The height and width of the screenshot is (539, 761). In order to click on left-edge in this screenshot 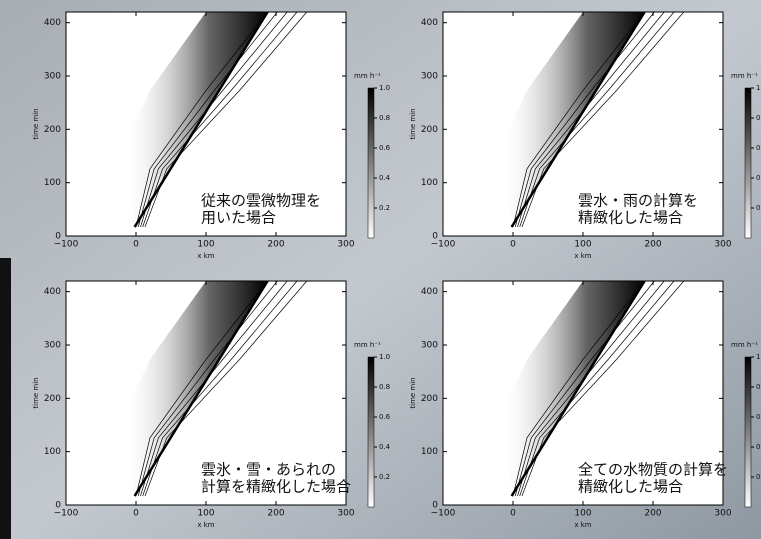, I will do `click(5, 398)`.